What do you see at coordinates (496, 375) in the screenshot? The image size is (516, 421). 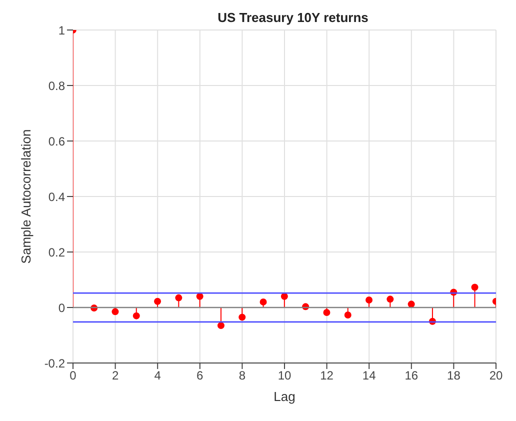 I see `x-tick-label: 20` at bounding box center [496, 375].